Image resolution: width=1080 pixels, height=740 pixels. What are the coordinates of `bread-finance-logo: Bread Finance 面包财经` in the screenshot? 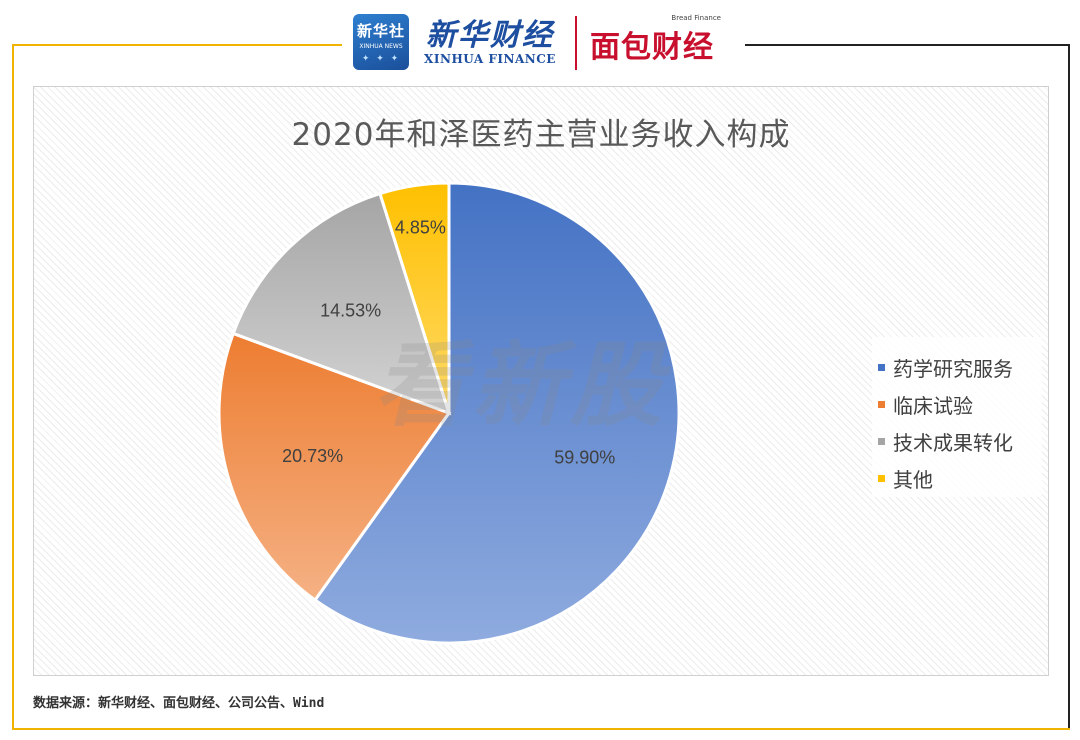 It's located at (662, 40).